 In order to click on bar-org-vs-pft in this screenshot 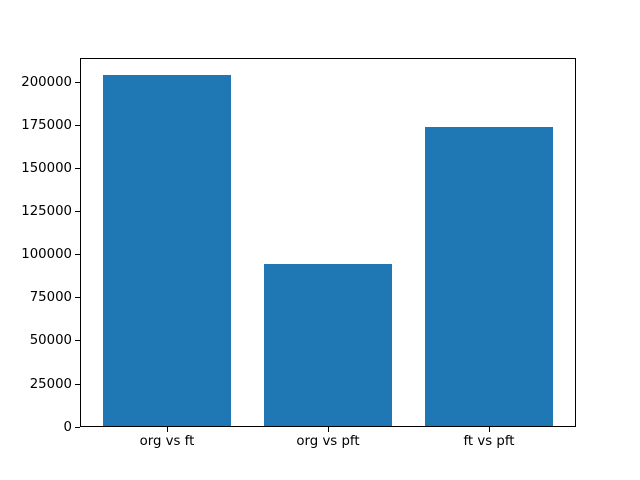, I will do `click(328, 345)`.